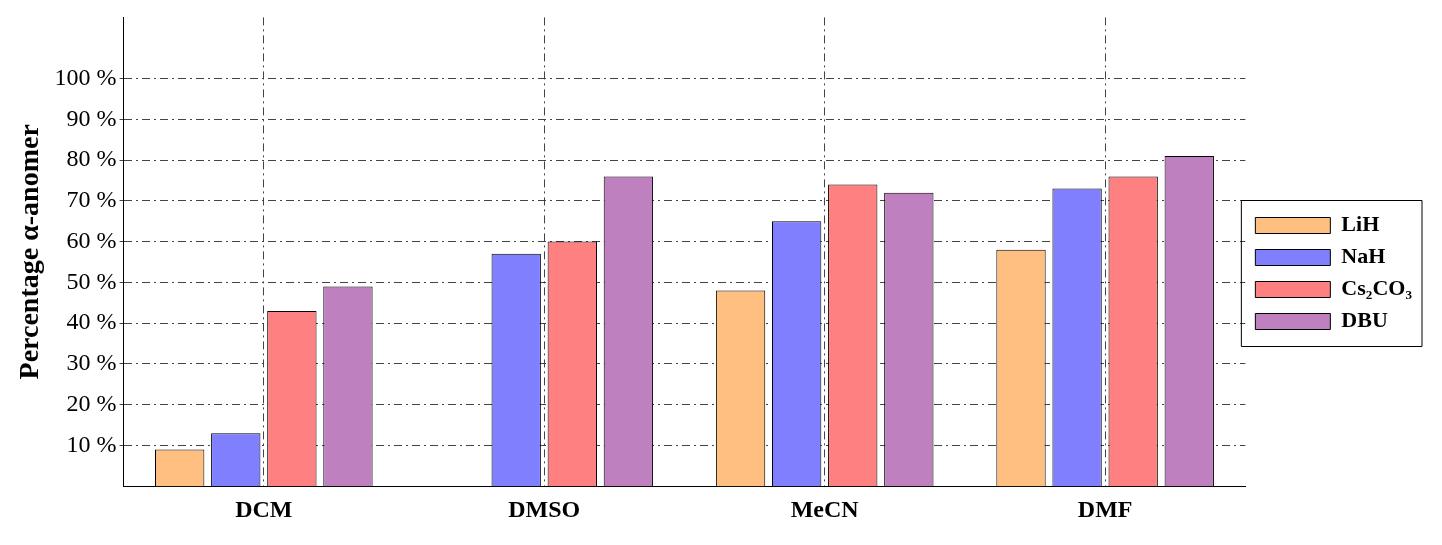  I want to click on y-tick-label: 50 %, so click(91, 280).